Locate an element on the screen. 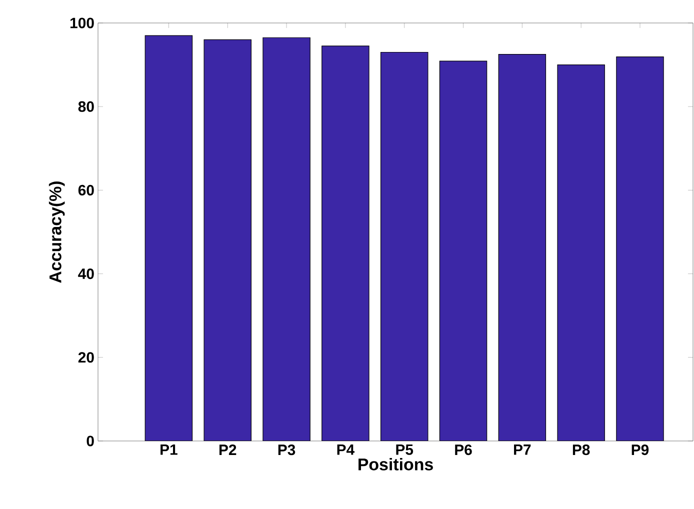  x-tick-label: P8 is located at coordinates (581, 450).